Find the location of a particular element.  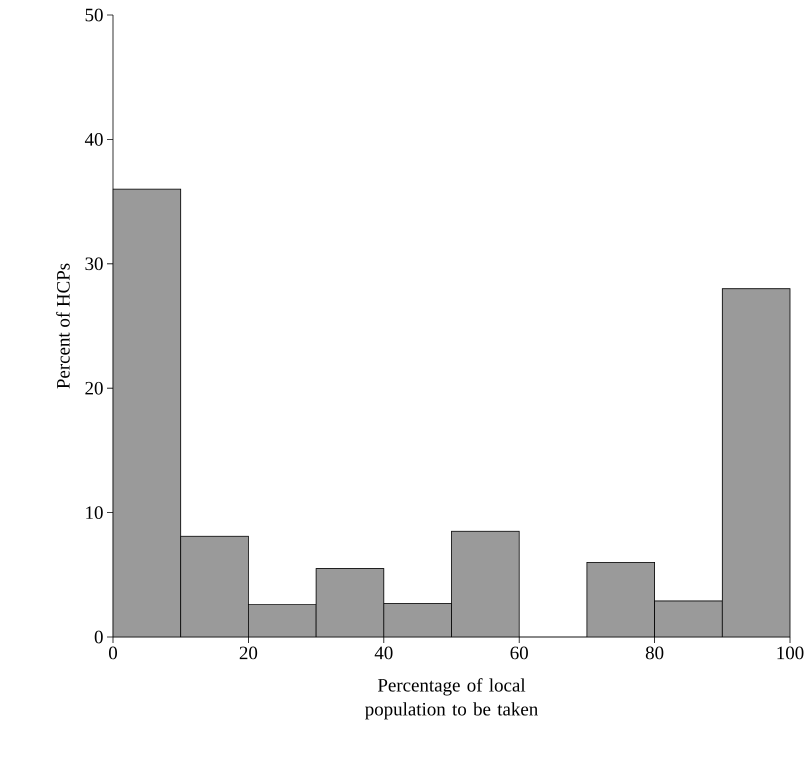

x-tick-label: 60 is located at coordinates (519, 653).